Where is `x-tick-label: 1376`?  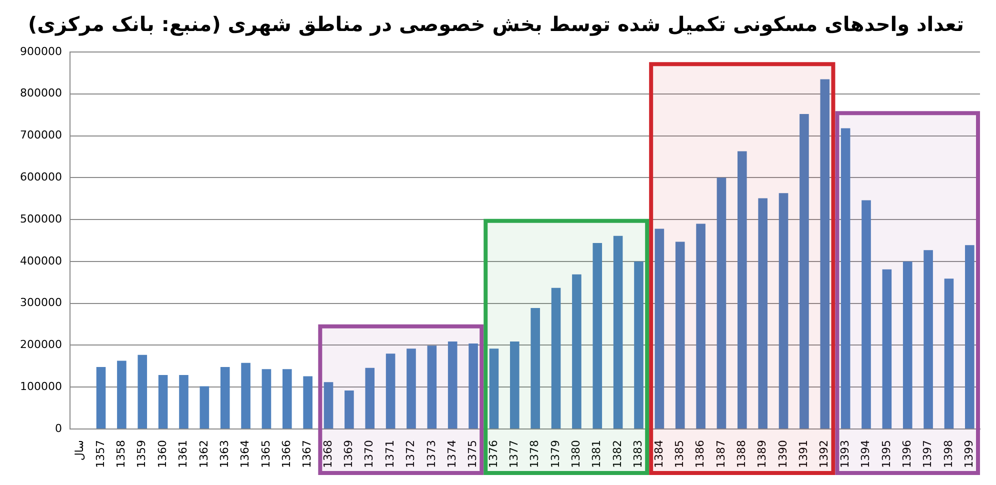
x-tick-label: 1376 is located at coordinates (493, 454).